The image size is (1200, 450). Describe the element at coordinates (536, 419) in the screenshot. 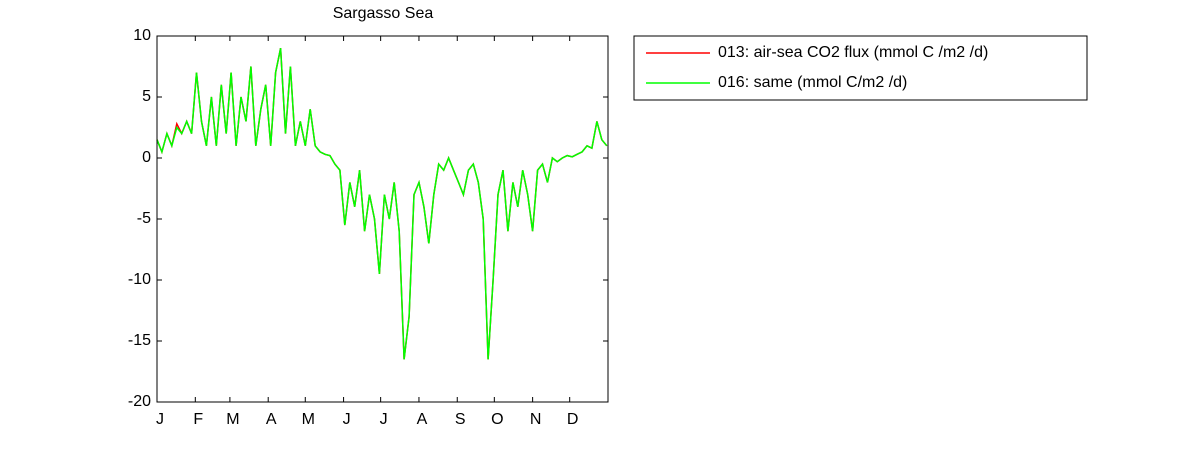

I see `x-tick-label: N` at that location.